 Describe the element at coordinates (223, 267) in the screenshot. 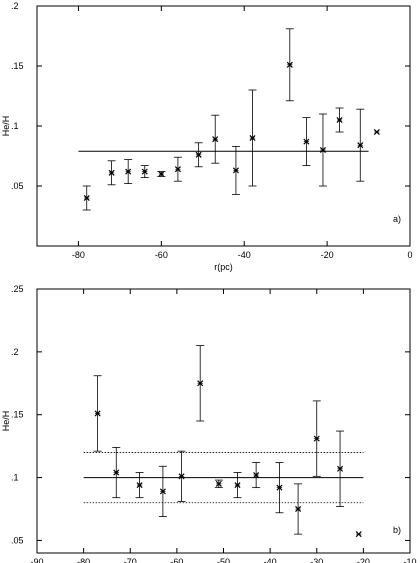

I see `x-axis-label: r(pc)` at that location.